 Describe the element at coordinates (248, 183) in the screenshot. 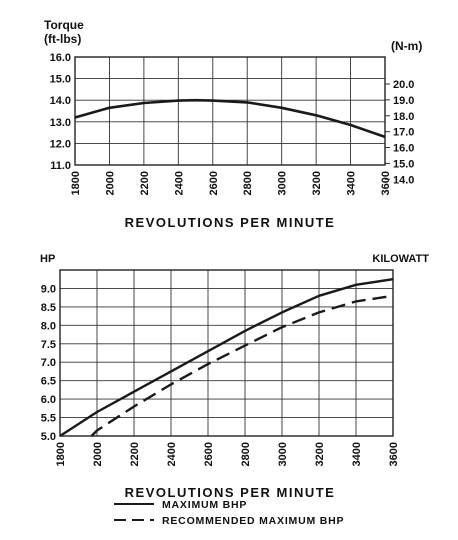

I see `torque-x-tick: 2800` at that location.